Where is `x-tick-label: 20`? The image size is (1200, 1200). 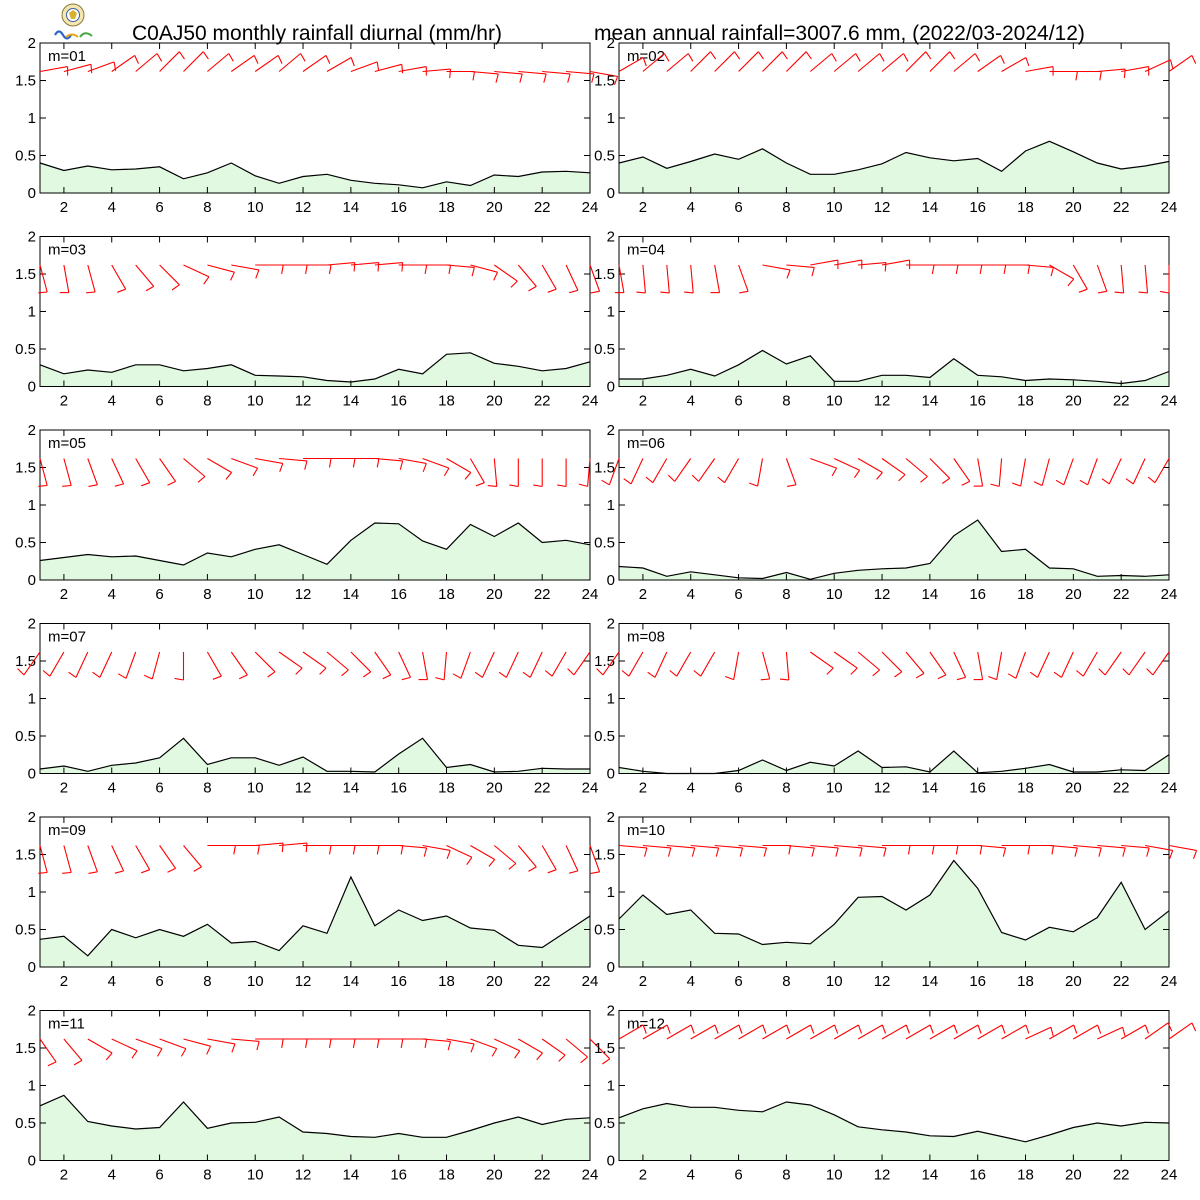
x-tick-label: 20 is located at coordinates (1073, 401).